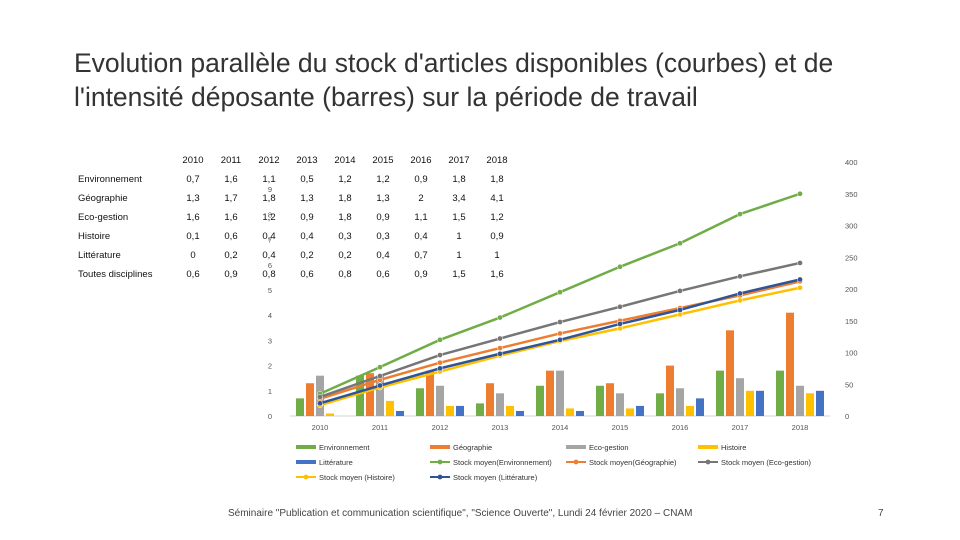  Describe the element at coordinates (345, 160) in the screenshot. I see `year-header: 2014` at that location.